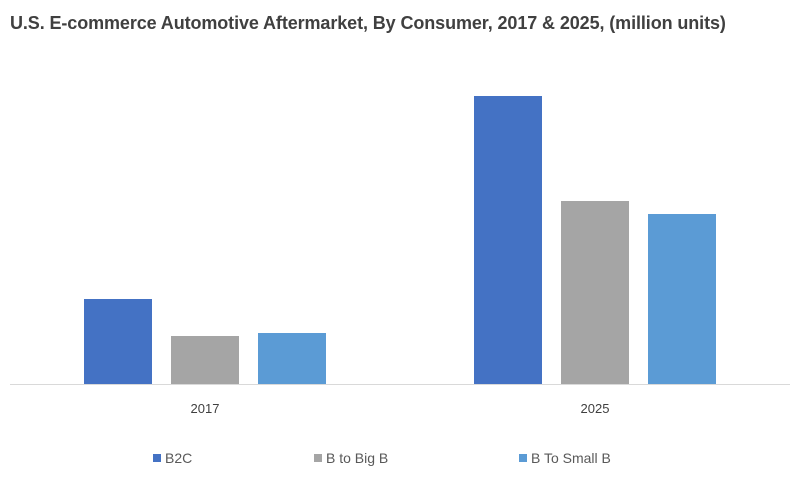 The width and height of the screenshot is (800, 480). What do you see at coordinates (571, 458) in the screenshot?
I see `legend-label: B To Small B` at bounding box center [571, 458].